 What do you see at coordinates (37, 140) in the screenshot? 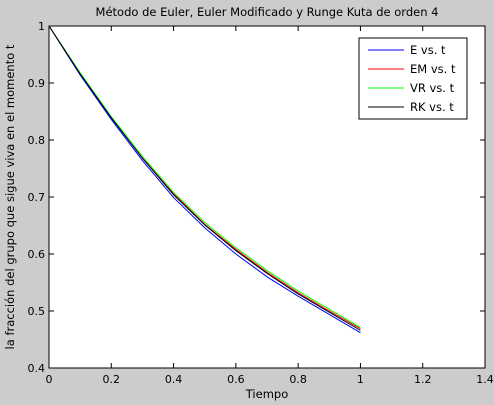
I see `y-tick-label: 0.8` at bounding box center [37, 140].